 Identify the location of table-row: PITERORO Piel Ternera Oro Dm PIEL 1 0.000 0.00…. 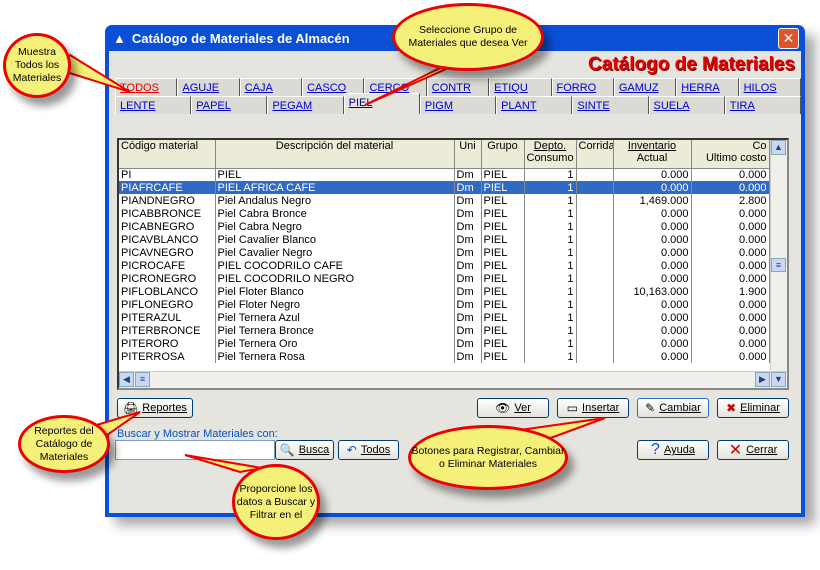
(444, 343).